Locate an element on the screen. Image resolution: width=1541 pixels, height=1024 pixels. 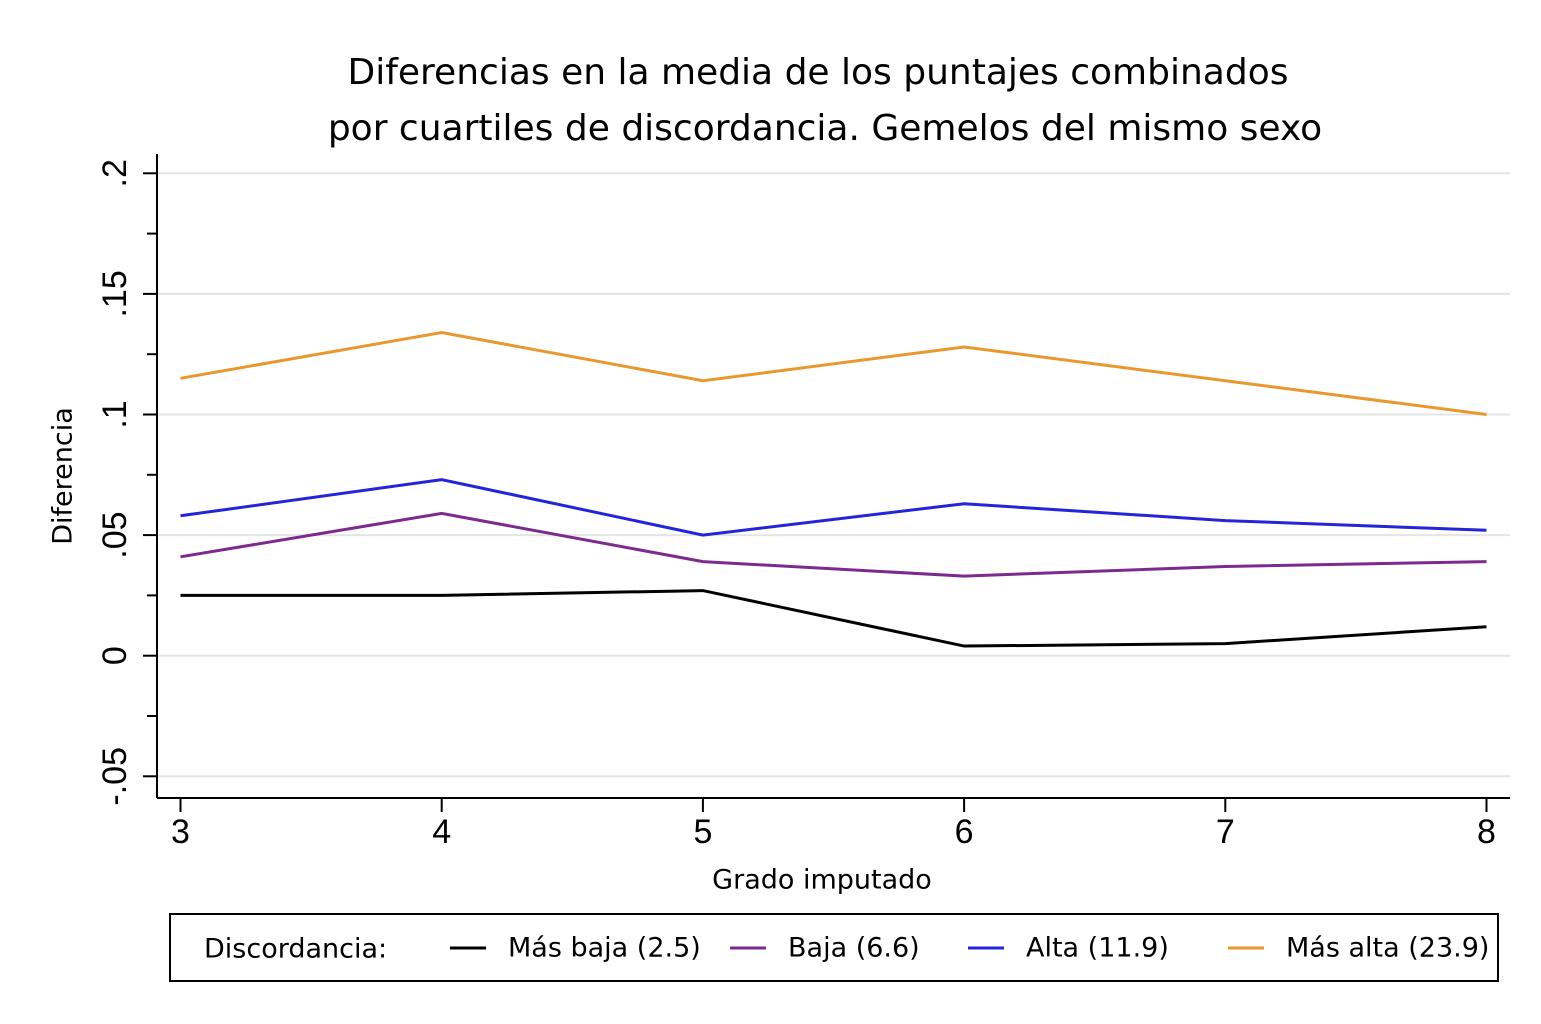
legend-label: Más alta (23.9) is located at coordinates (1387, 948).